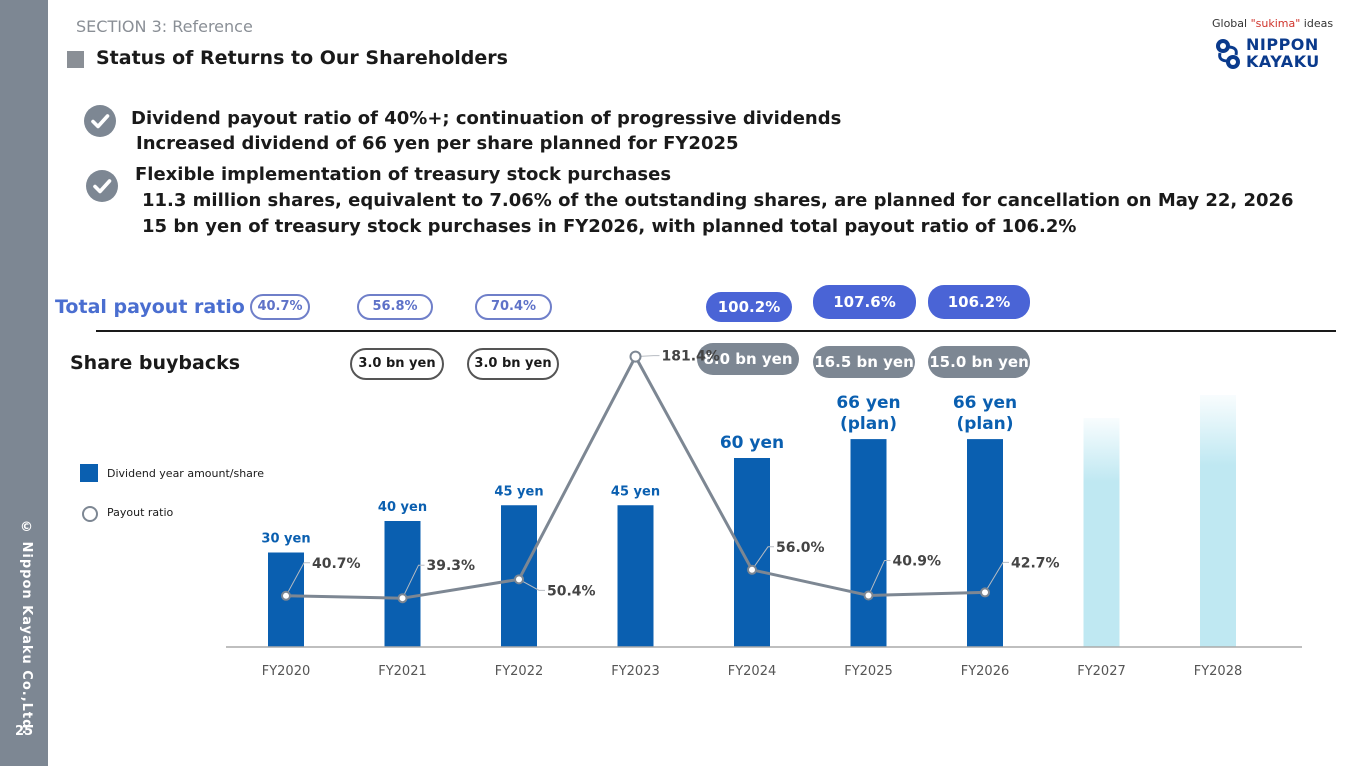 Image resolution: width=1360 pixels, height=766 pixels. I want to click on payout-ratio-label: 181.4%, so click(691, 357).